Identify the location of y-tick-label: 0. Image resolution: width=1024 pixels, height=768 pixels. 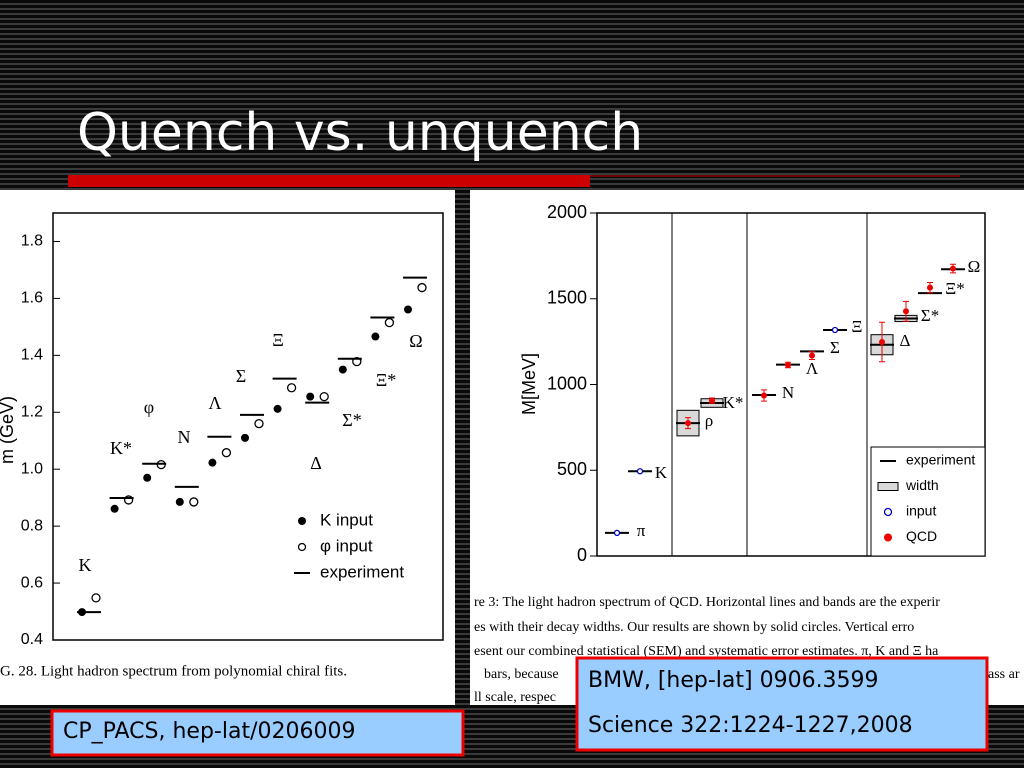
(582, 555).